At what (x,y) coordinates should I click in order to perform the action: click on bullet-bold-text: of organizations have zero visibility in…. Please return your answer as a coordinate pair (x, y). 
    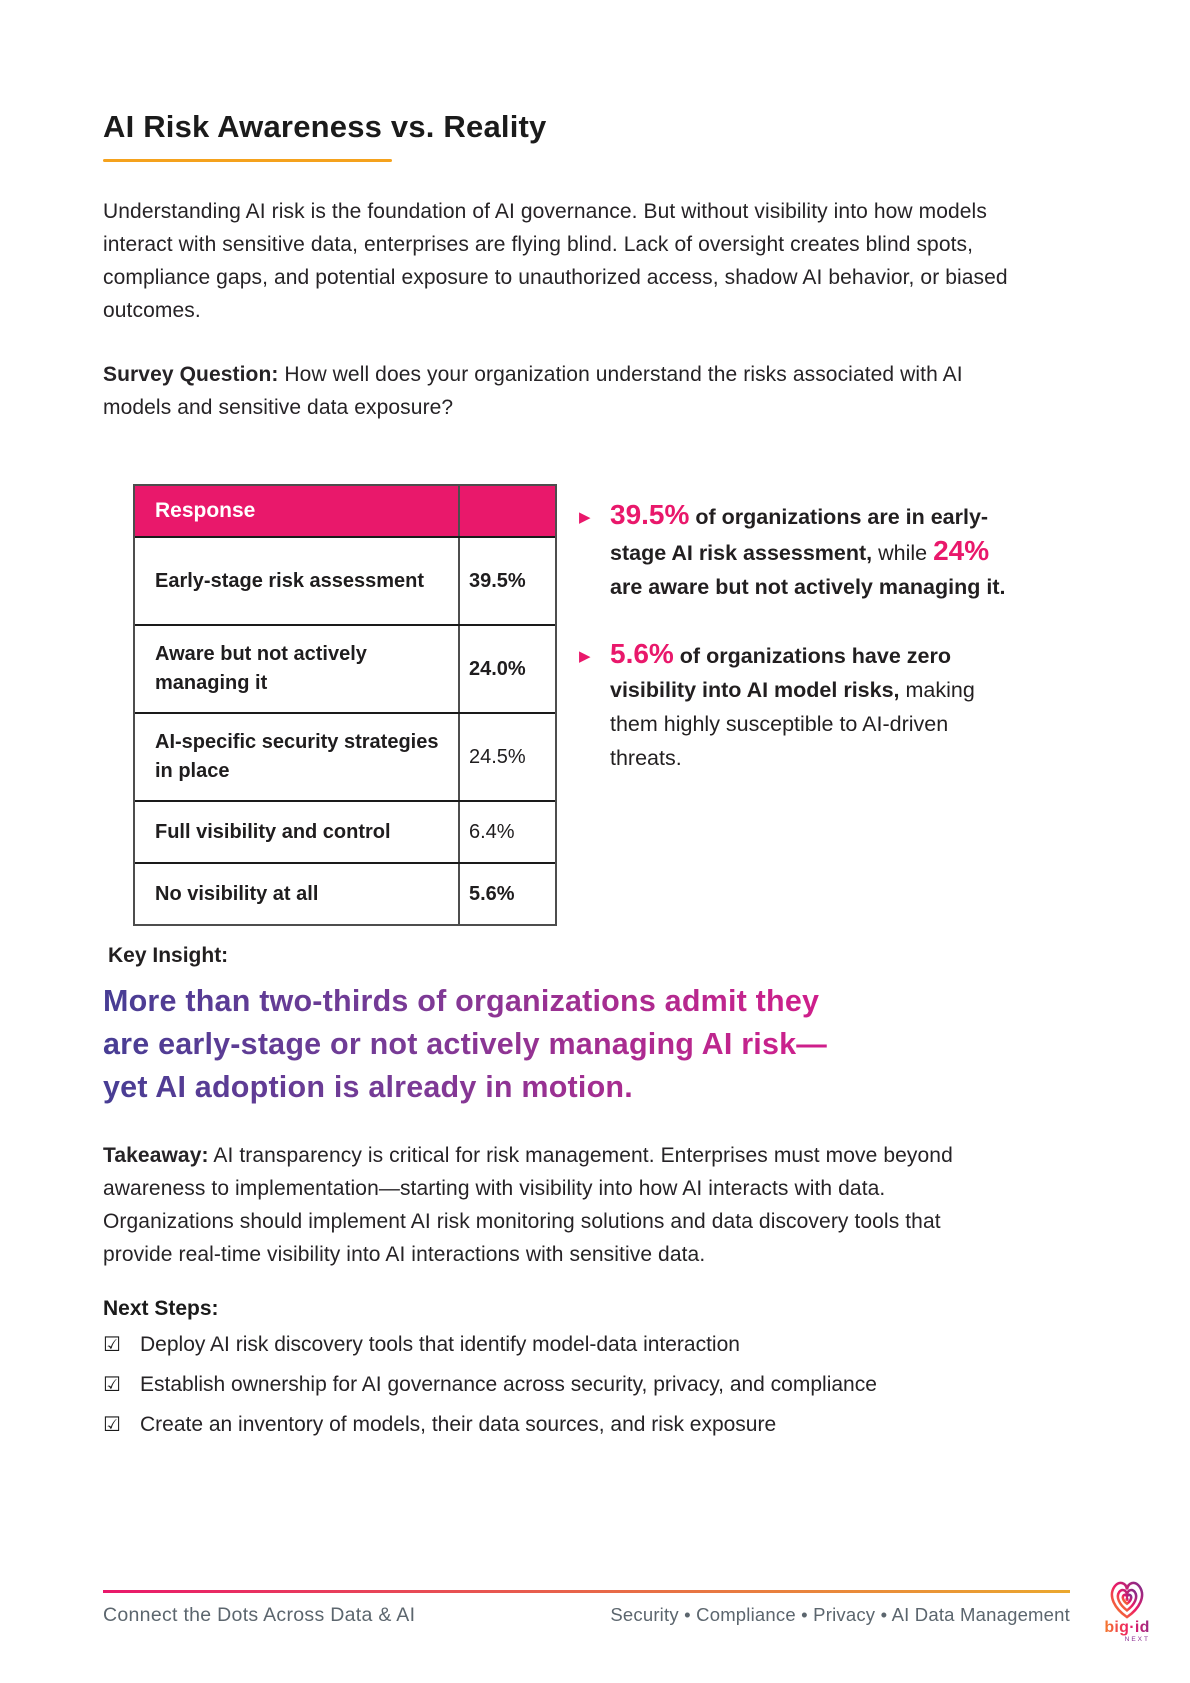
    Looking at the image, I should click on (780, 673).